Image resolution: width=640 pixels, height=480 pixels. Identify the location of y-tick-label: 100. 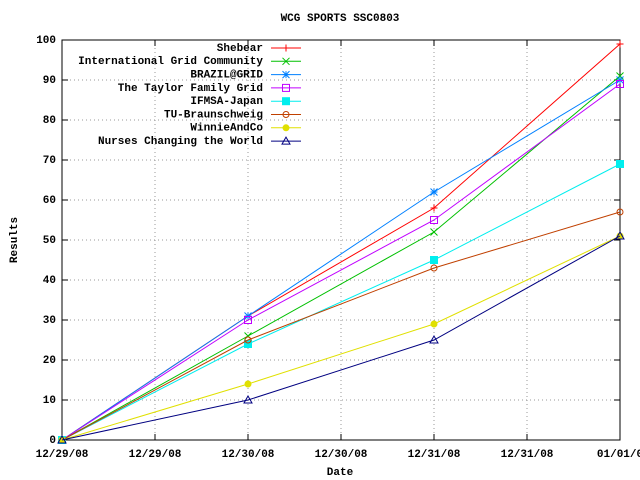
(46, 41).